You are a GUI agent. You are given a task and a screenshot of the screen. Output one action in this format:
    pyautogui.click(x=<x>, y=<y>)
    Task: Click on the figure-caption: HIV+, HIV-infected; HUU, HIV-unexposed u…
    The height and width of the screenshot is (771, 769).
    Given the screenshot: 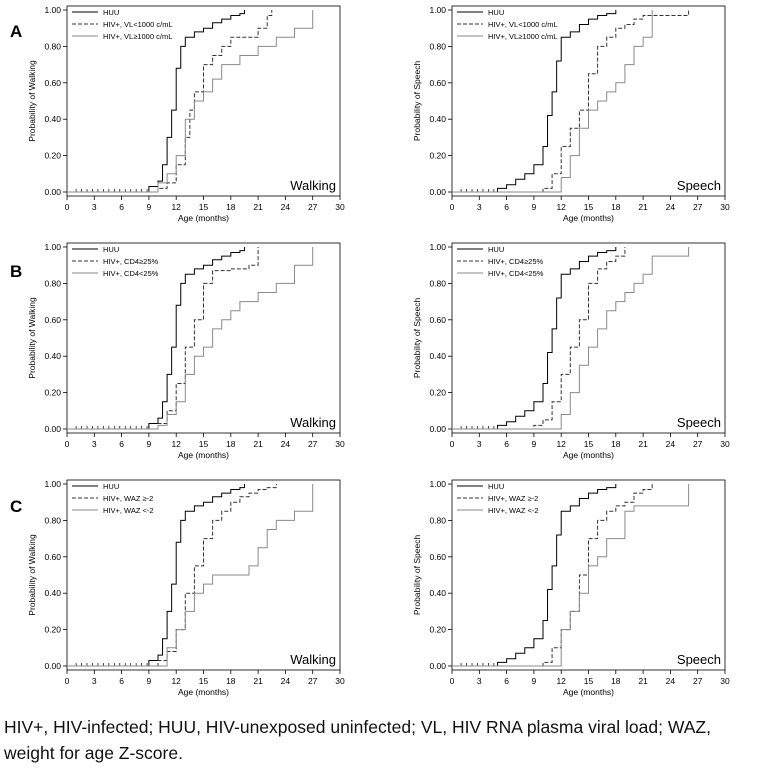 What is the action you would take?
    pyautogui.click(x=357, y=740)
    